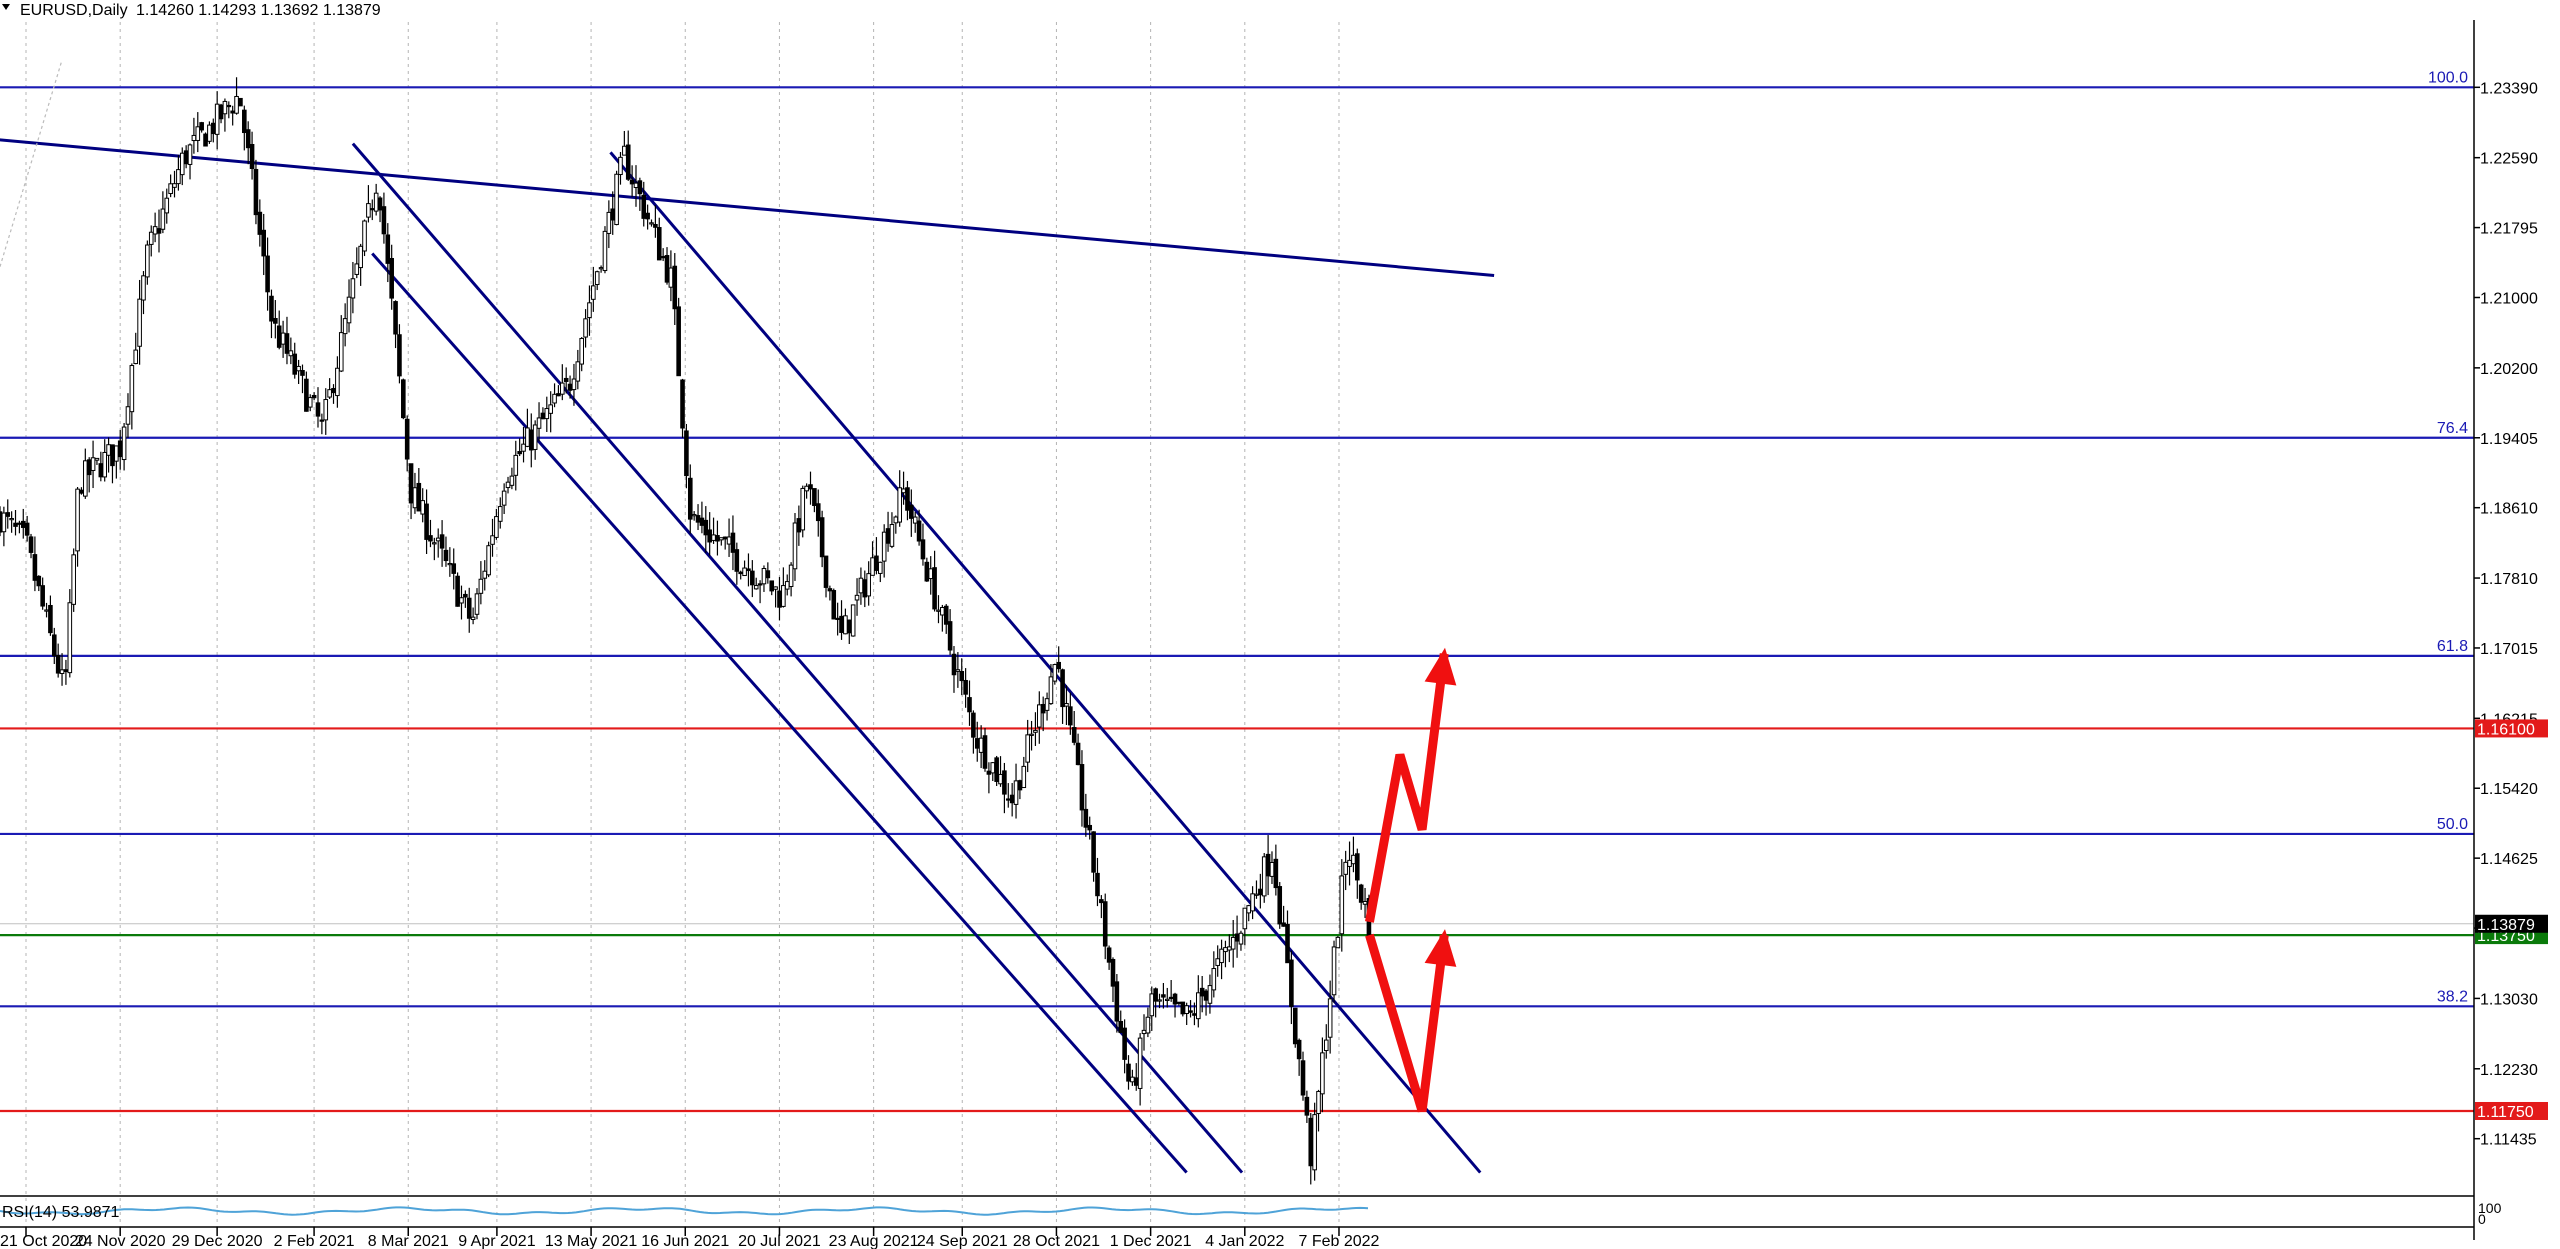 Image resolution: width=2560 pixels, height=1249 pixels. Describe the element at coordinates (2490, 1208) in the screenshot. I see `rsi-scale-top: 100` at that location.